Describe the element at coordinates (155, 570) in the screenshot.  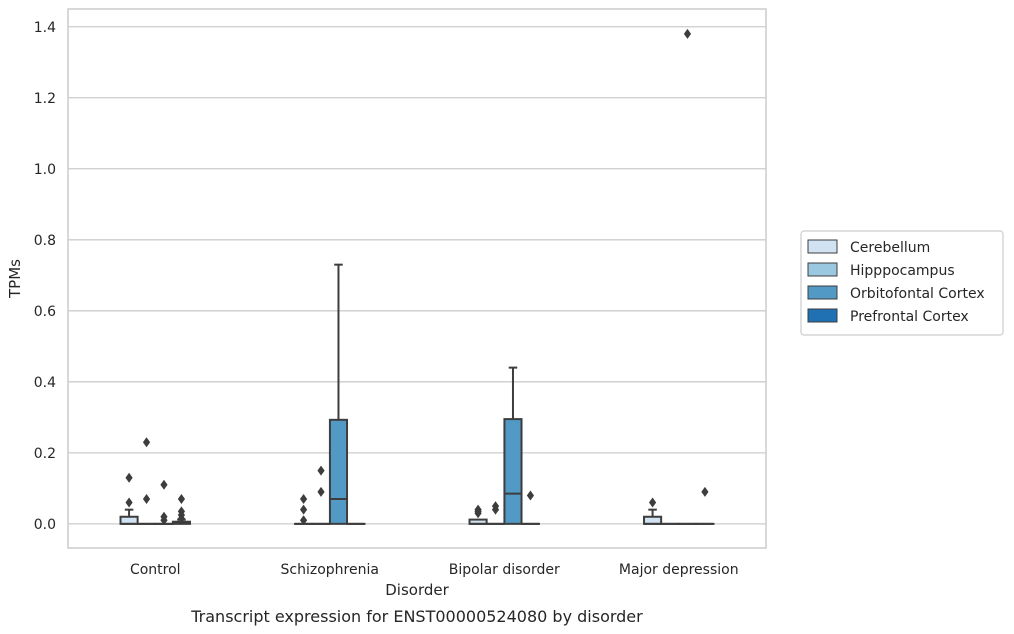
I see `x-tick-0: Control` at that location.